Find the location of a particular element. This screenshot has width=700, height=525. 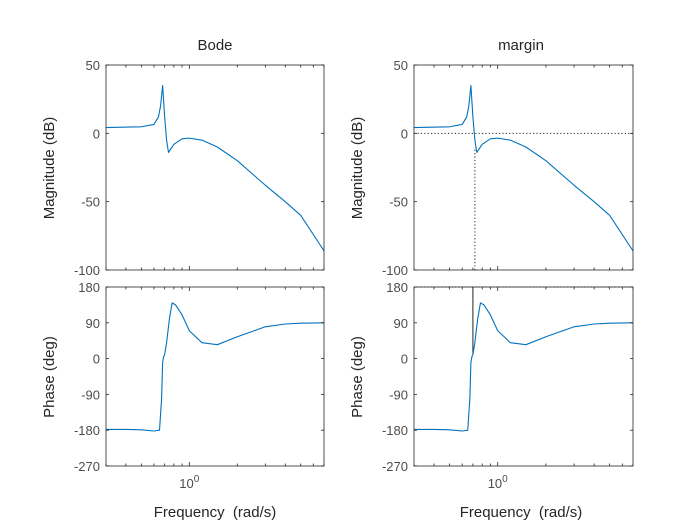

title-margin: margin is located at coordinates (521, 45).